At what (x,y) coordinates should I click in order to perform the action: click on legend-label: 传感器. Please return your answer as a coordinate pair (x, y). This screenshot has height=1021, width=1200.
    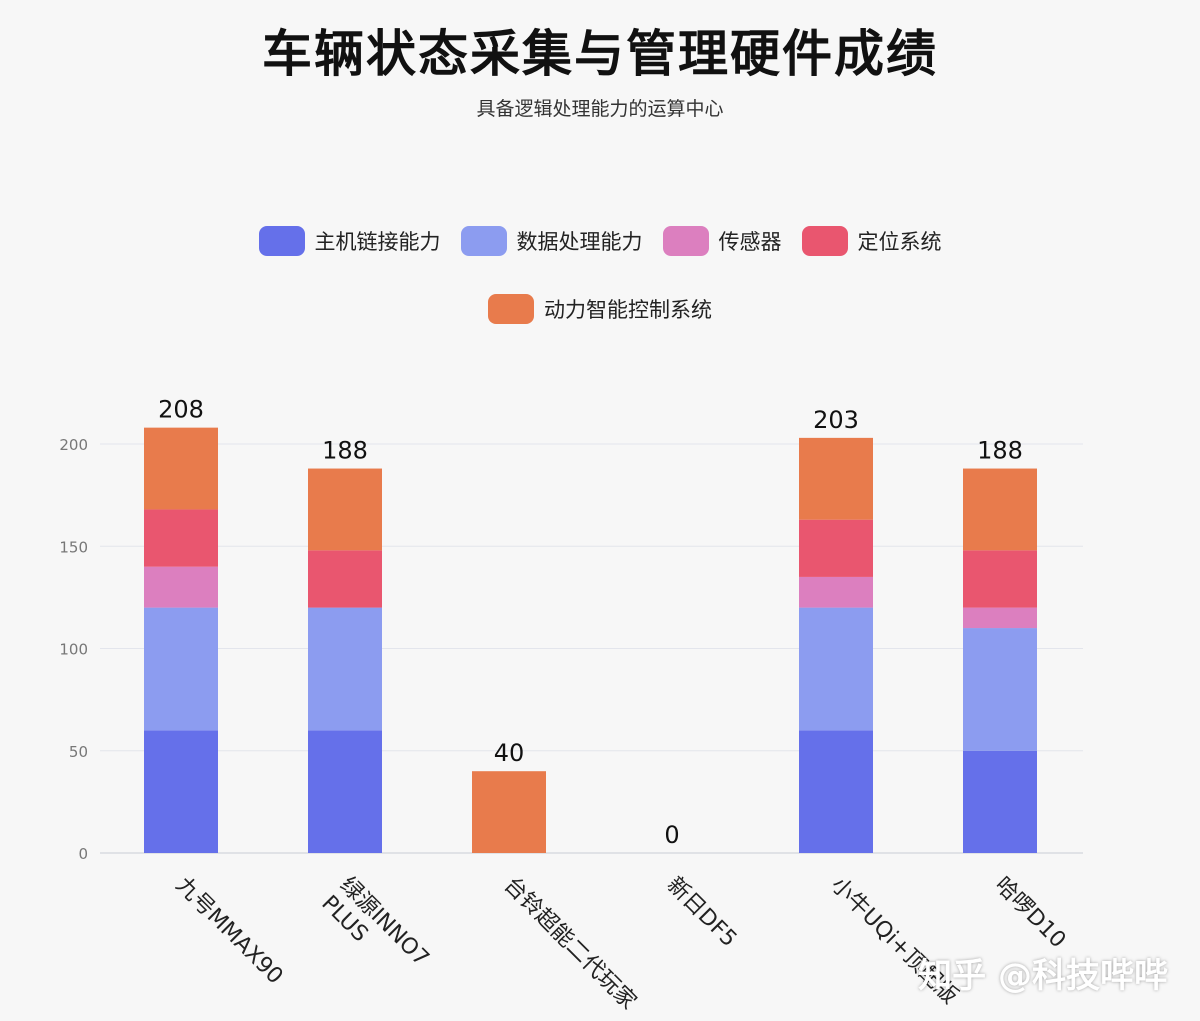
    Looking at the image, I should click on (750, 242).